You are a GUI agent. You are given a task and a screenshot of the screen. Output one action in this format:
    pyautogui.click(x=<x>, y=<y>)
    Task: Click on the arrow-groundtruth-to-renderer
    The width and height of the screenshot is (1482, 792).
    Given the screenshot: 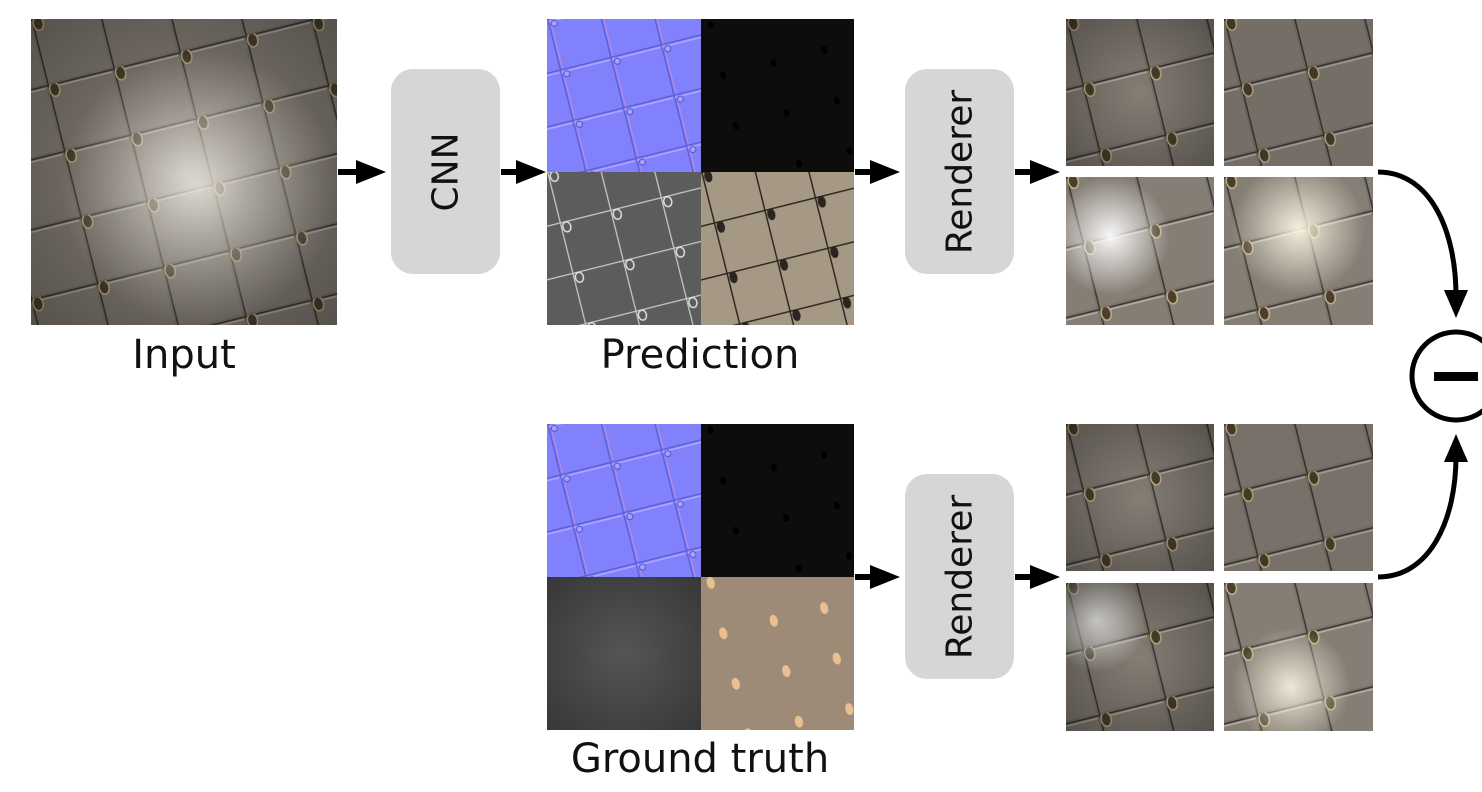 What is the action you would take?
    pyautogui.click(x=877, y=577)
    